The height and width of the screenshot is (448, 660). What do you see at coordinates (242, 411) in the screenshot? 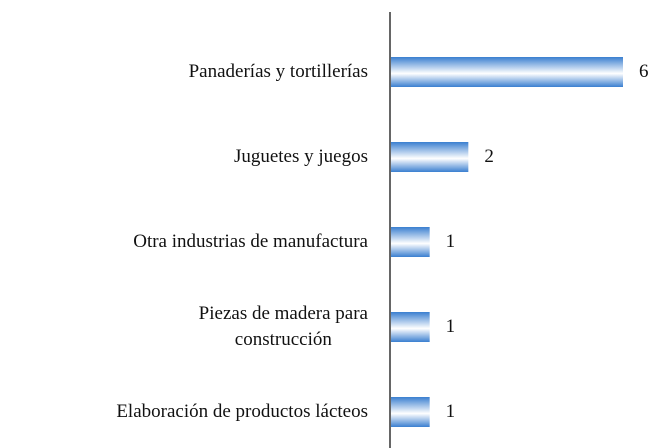
I see `category-label: Elaboración de productos lácteos` at bounding box center [242, 411].